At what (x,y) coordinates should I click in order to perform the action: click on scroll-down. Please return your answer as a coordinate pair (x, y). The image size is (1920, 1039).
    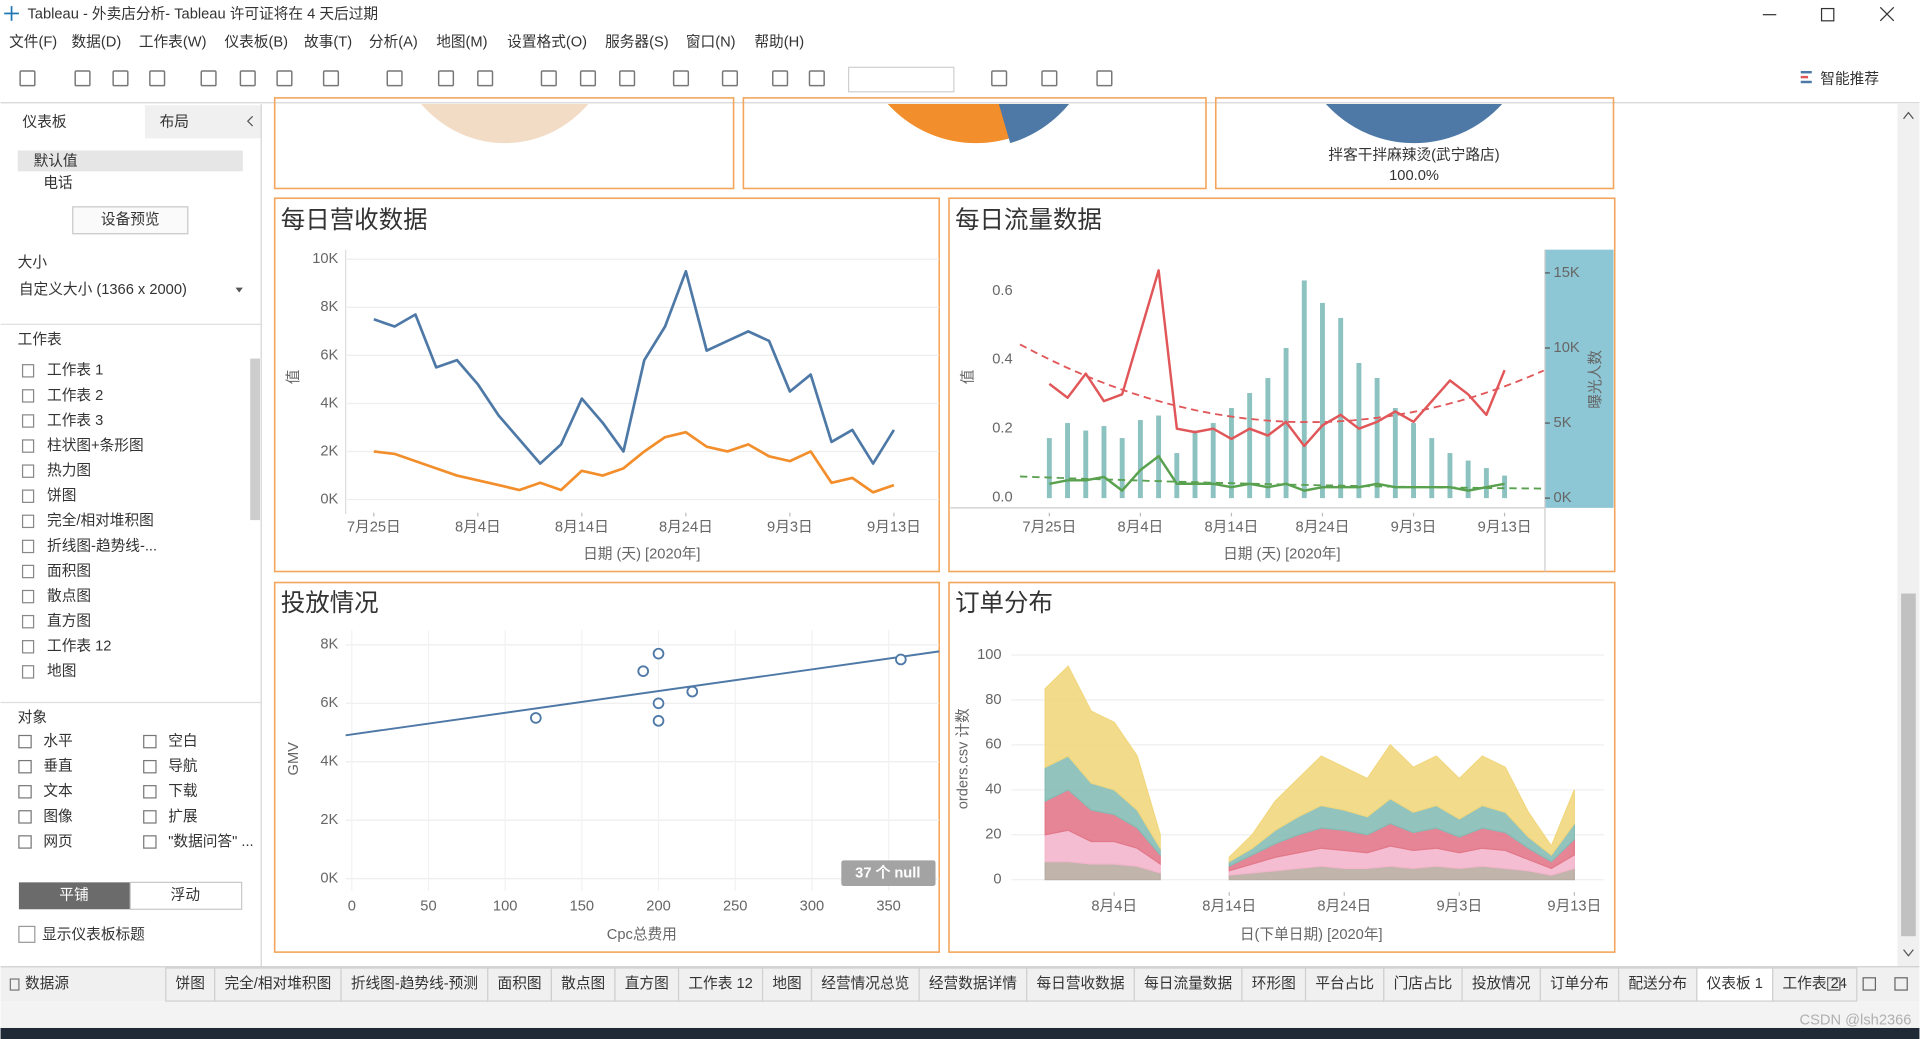
    Looking at the image, I should click on (1908, 953).